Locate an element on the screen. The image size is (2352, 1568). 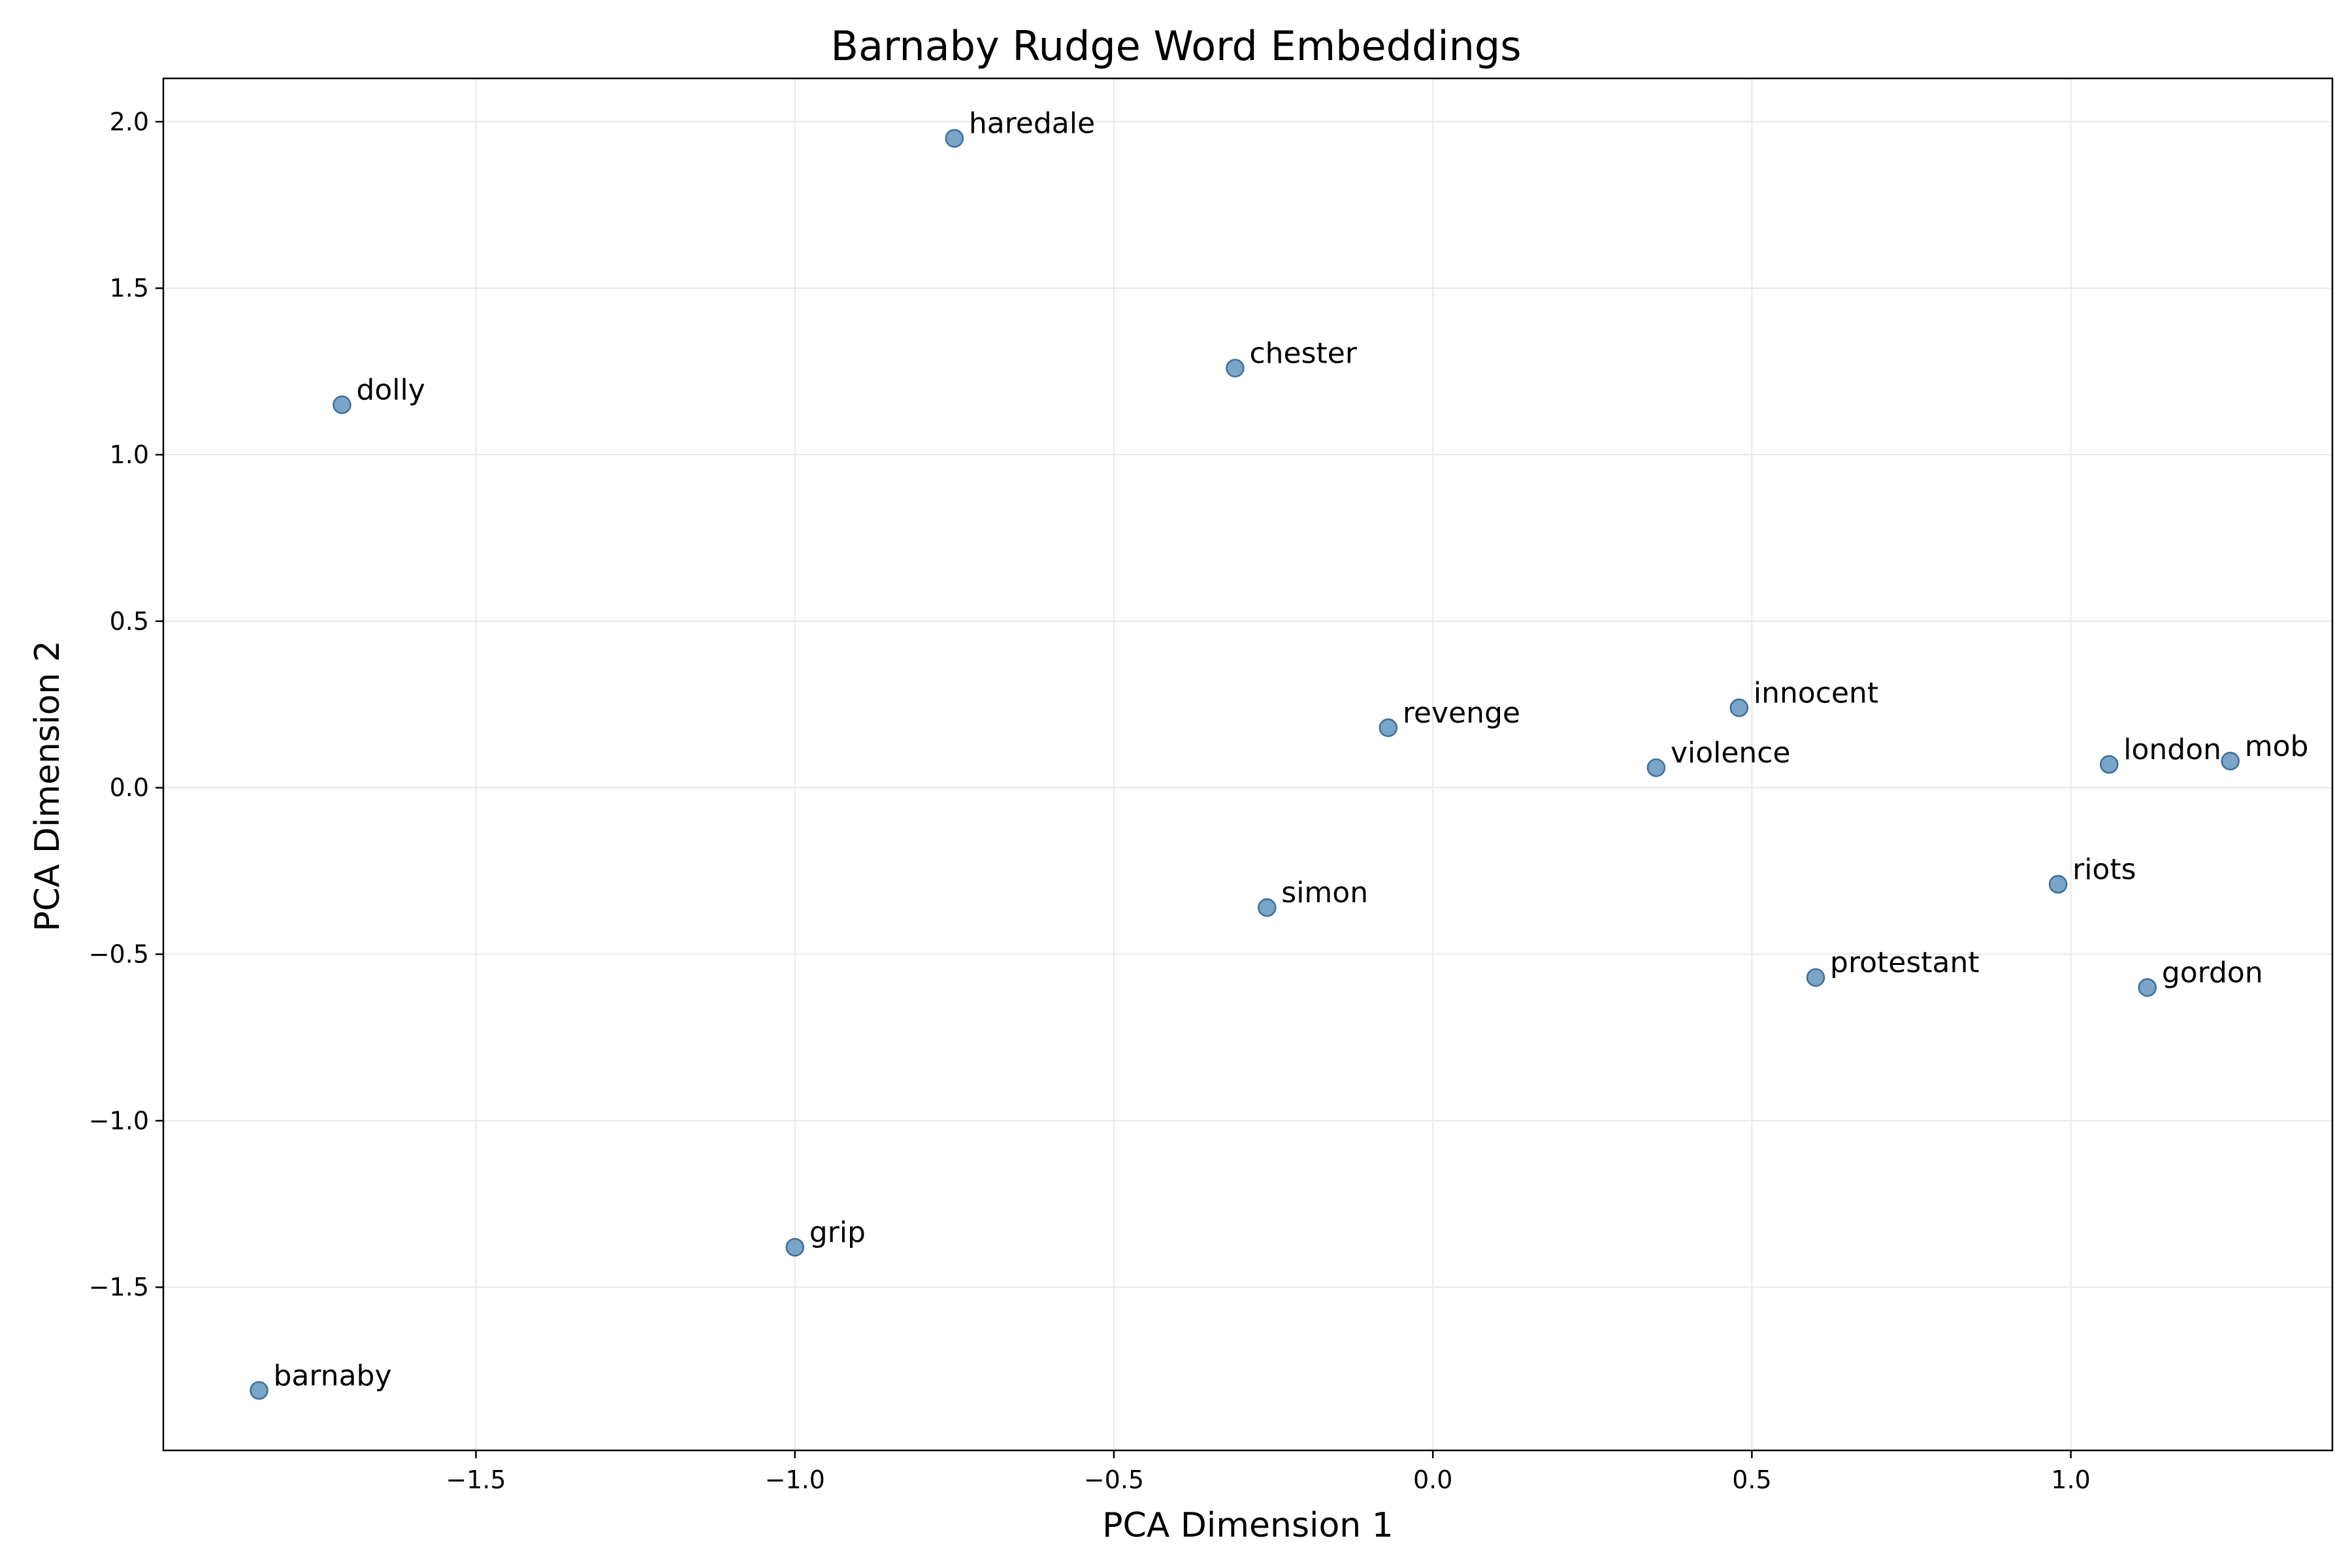
data-point-label: innocent is located at coordinates (1816, 693).